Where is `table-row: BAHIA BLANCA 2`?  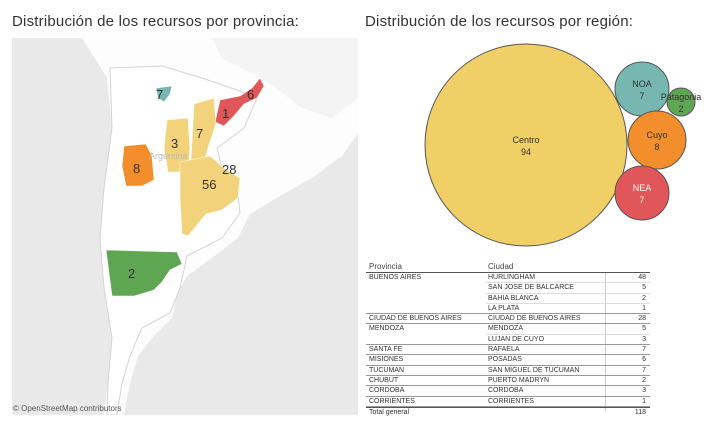 table-row: BAHIA BLANCA 2 is located at coordinates (508, 299).